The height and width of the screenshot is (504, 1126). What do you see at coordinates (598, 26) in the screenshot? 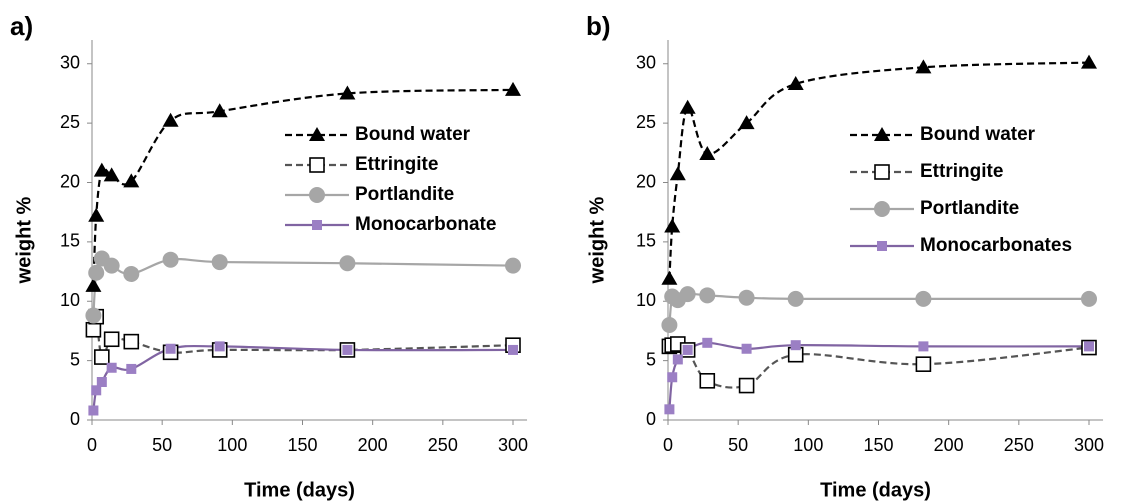
I see `panel-label: b)` at bounding box center [598, 26].